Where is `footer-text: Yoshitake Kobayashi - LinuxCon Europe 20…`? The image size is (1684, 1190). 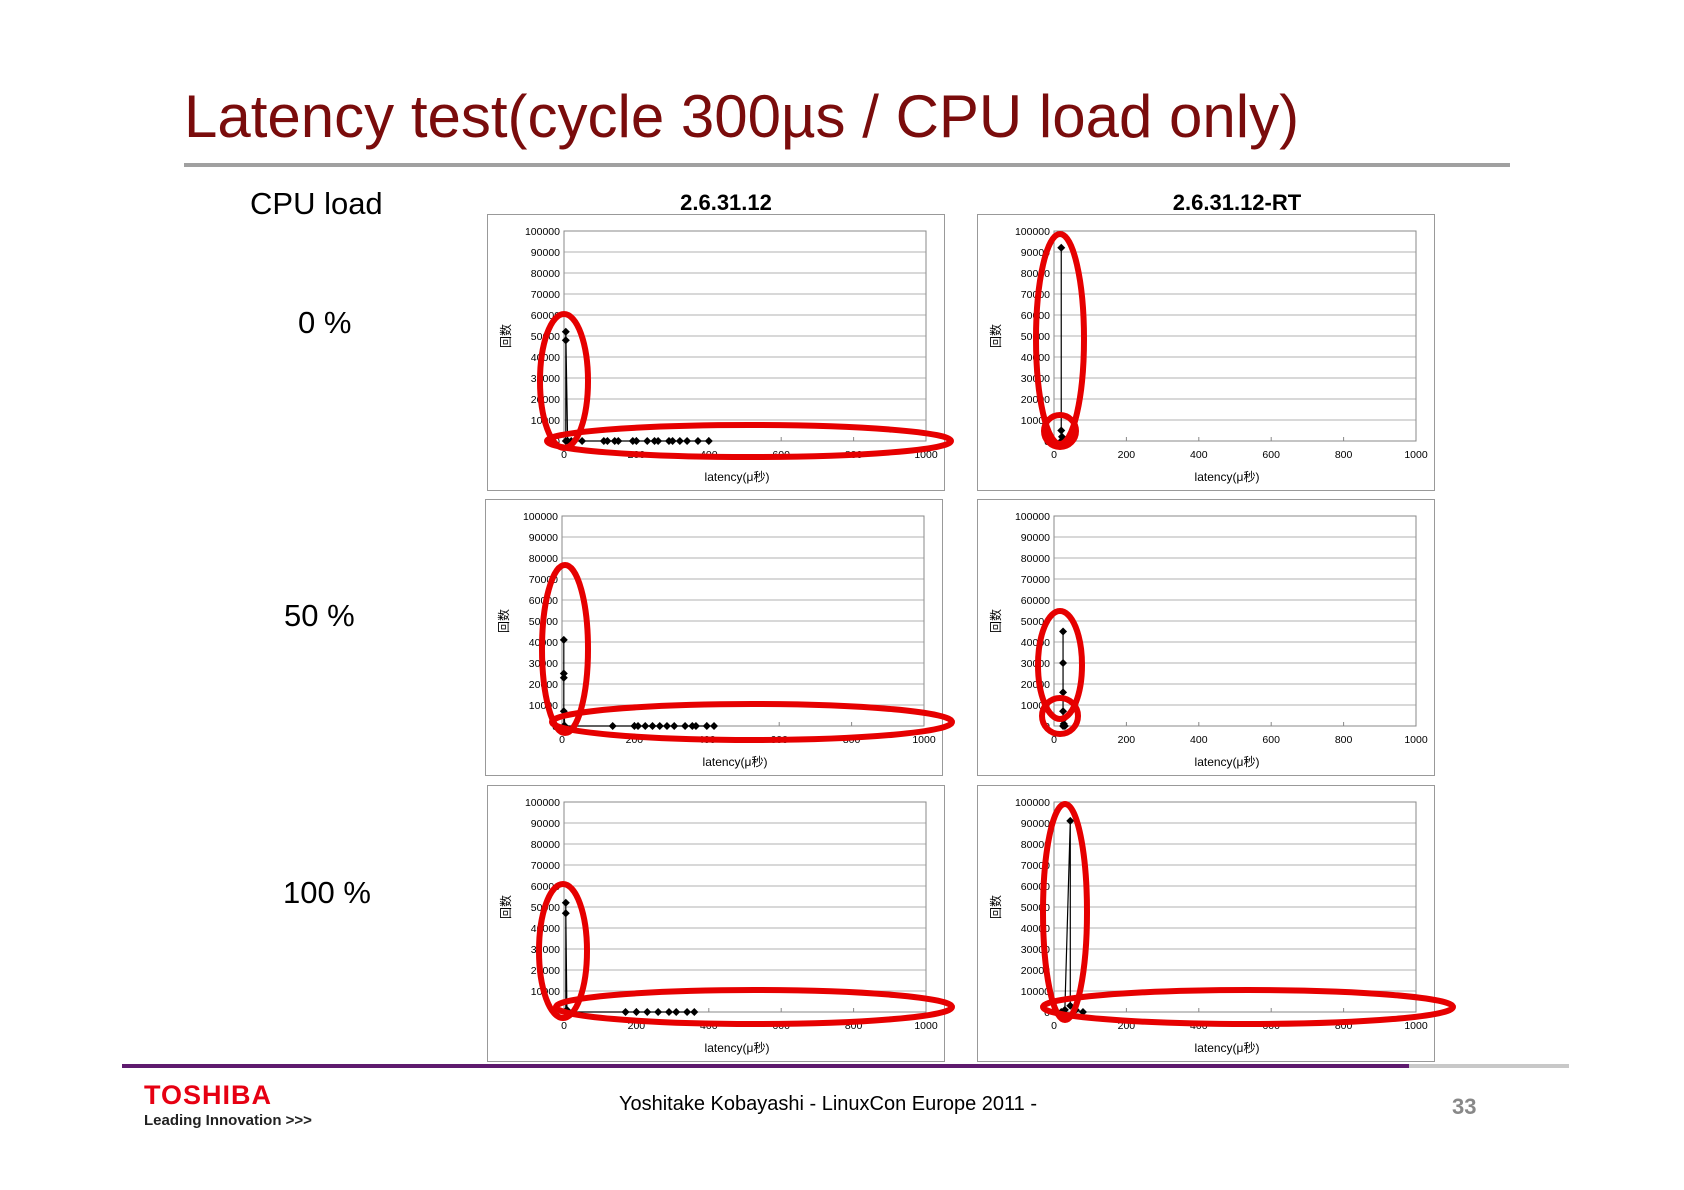
footer-text: Yoshitake Kobayashi - LinuxCon Europe 20… is located at coordinates (828, 1104).